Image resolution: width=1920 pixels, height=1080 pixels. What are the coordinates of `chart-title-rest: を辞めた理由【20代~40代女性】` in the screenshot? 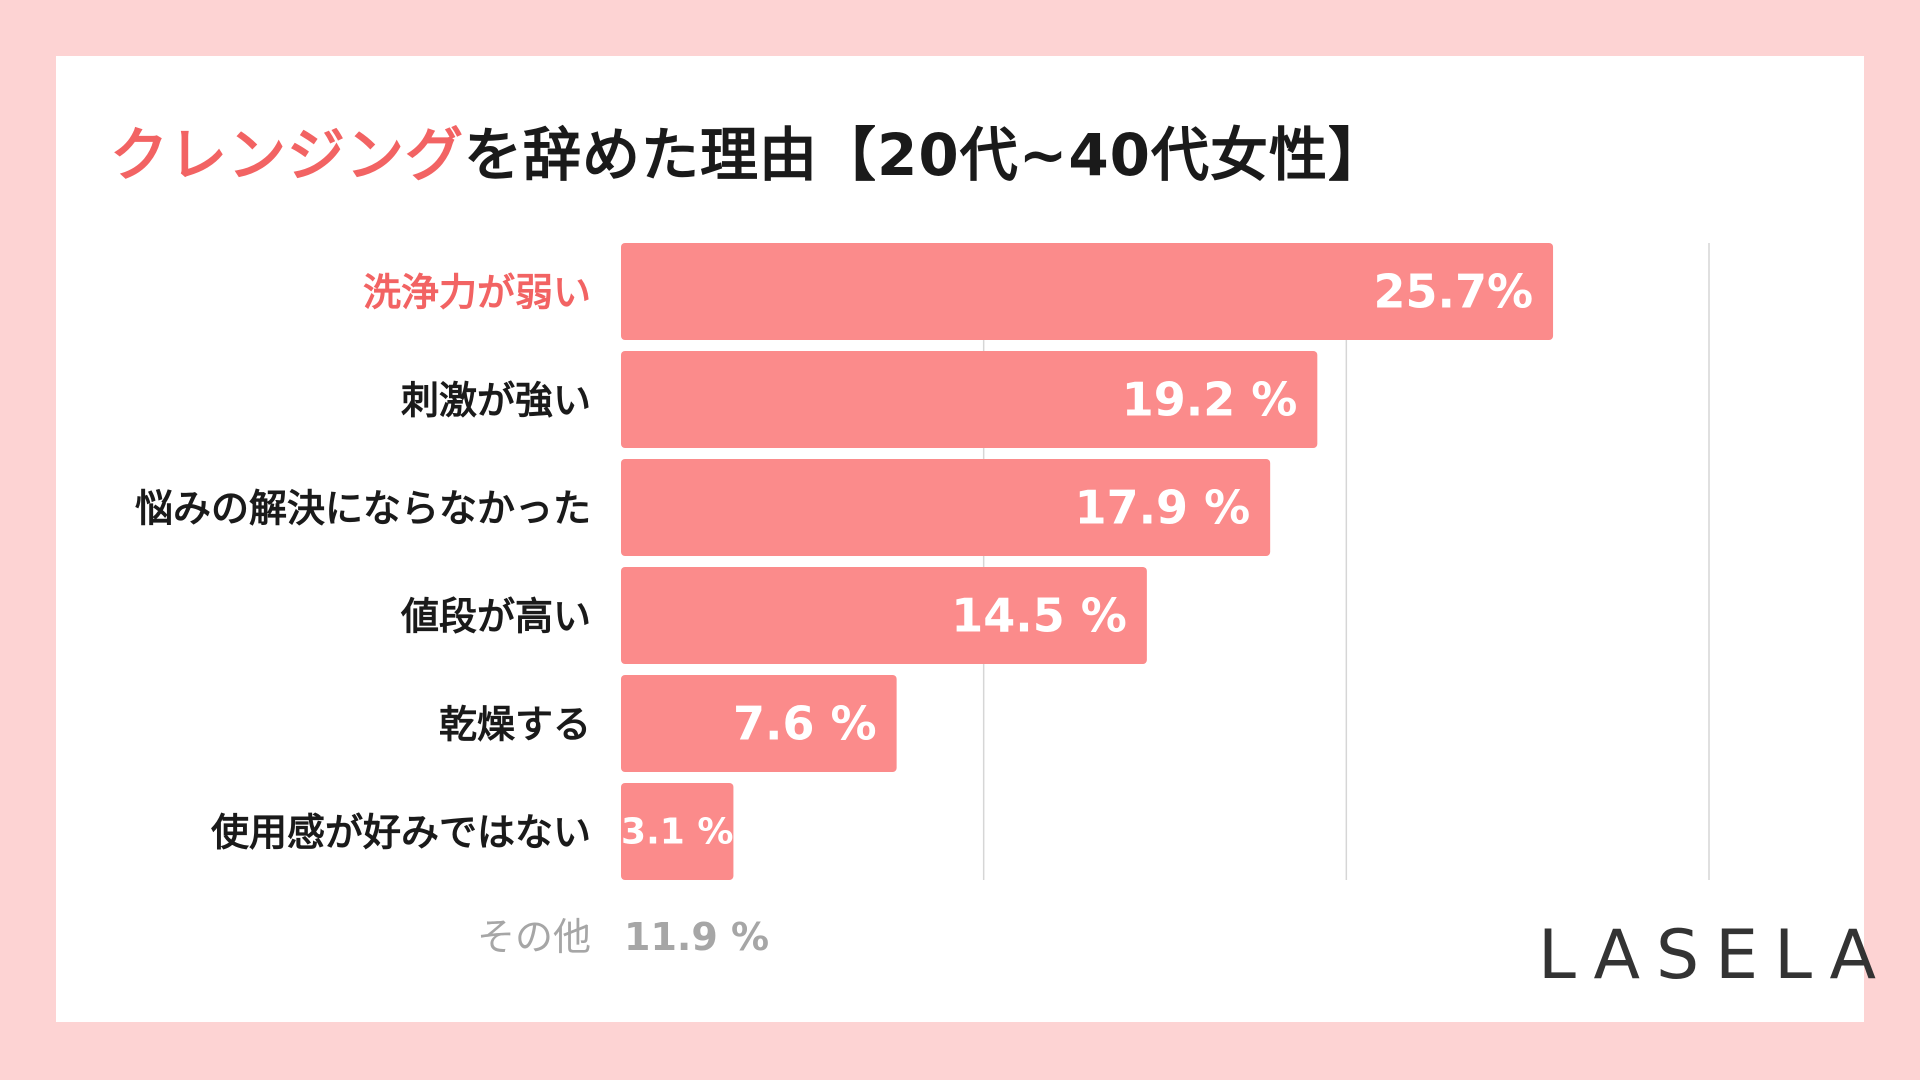 It's located at (926, 155).